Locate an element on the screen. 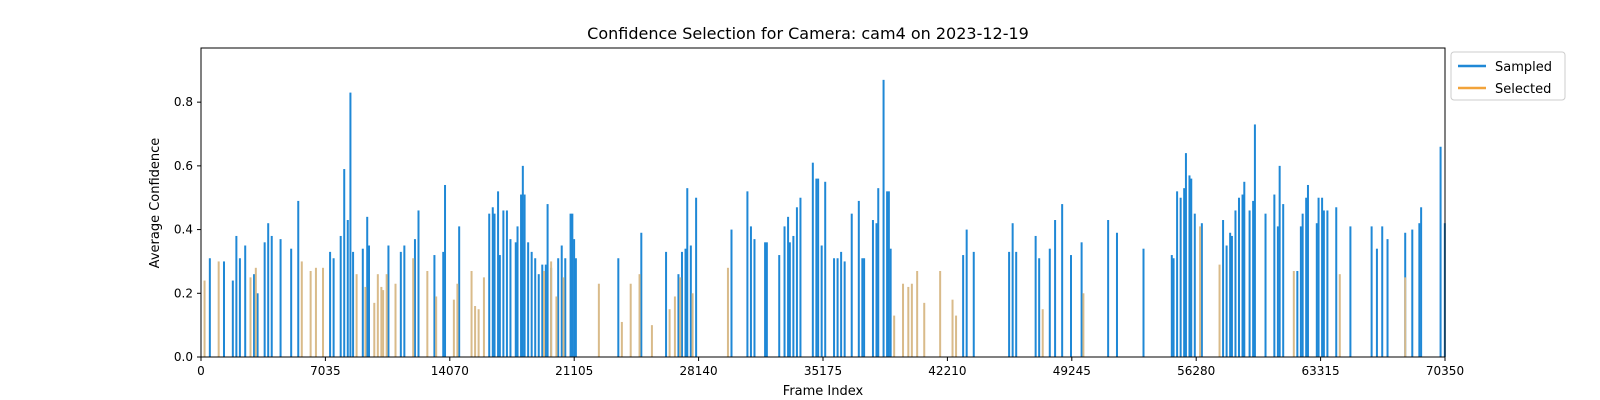 This screenshot has width=1600, height=400. x-tick-label-4: 28140 is located at coordinates (699, 371).